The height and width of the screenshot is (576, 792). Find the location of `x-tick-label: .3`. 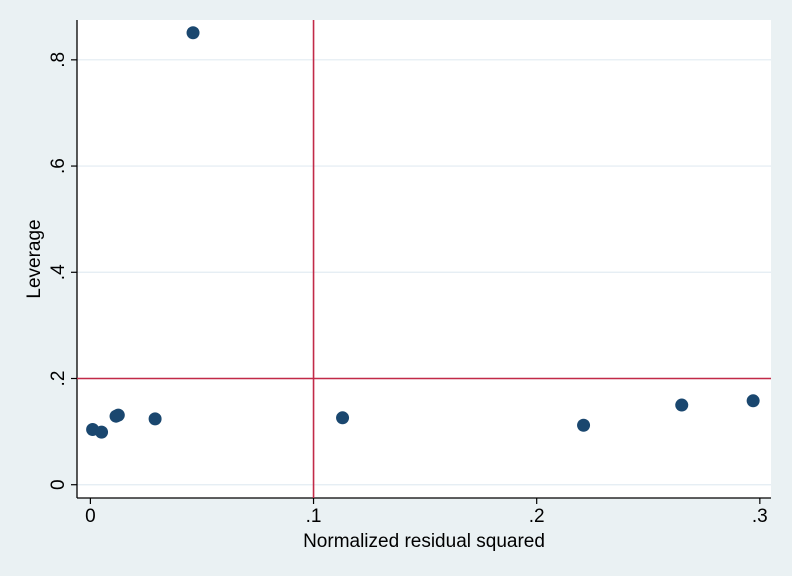

x-tick-label: .3 is located at coordinates (760, 516).